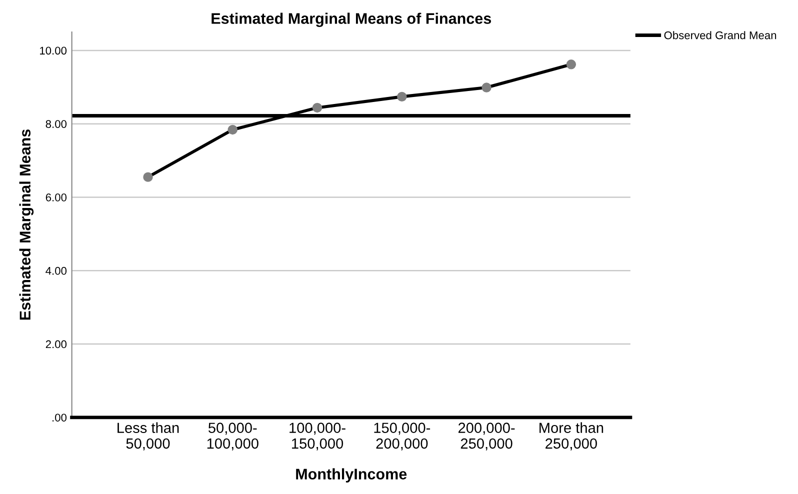 This screenshot has height=494, width=798. What do you see at coordinates (351, 475) in the screenshot?
I see `x-axis-title: MonthlyIncome` at bounding box center [351, 475].